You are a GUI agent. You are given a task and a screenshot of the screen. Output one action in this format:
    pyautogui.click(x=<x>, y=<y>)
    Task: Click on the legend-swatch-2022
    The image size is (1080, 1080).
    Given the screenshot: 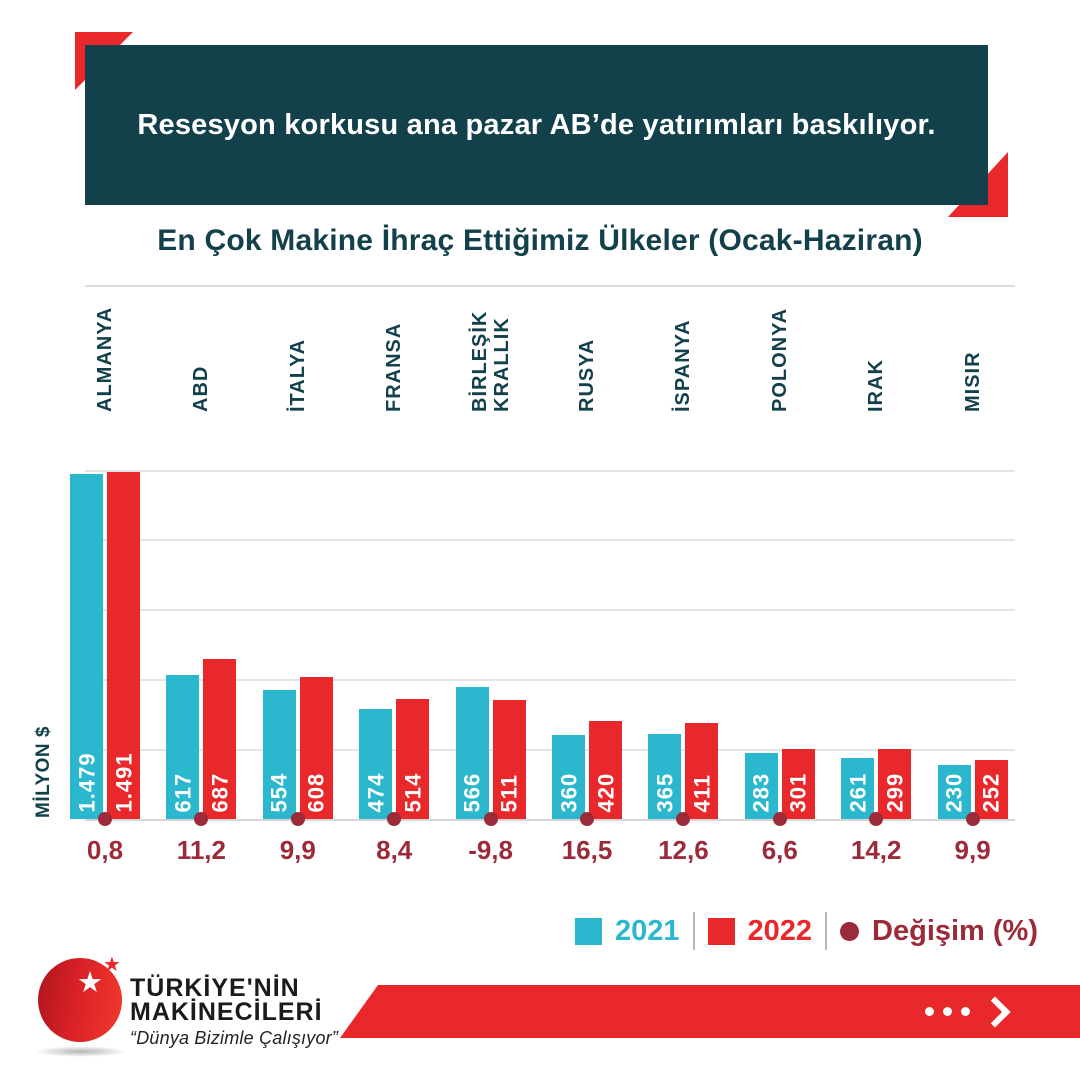 What is the action you would take?
    pyautogui.click(x=721, y=931)
    